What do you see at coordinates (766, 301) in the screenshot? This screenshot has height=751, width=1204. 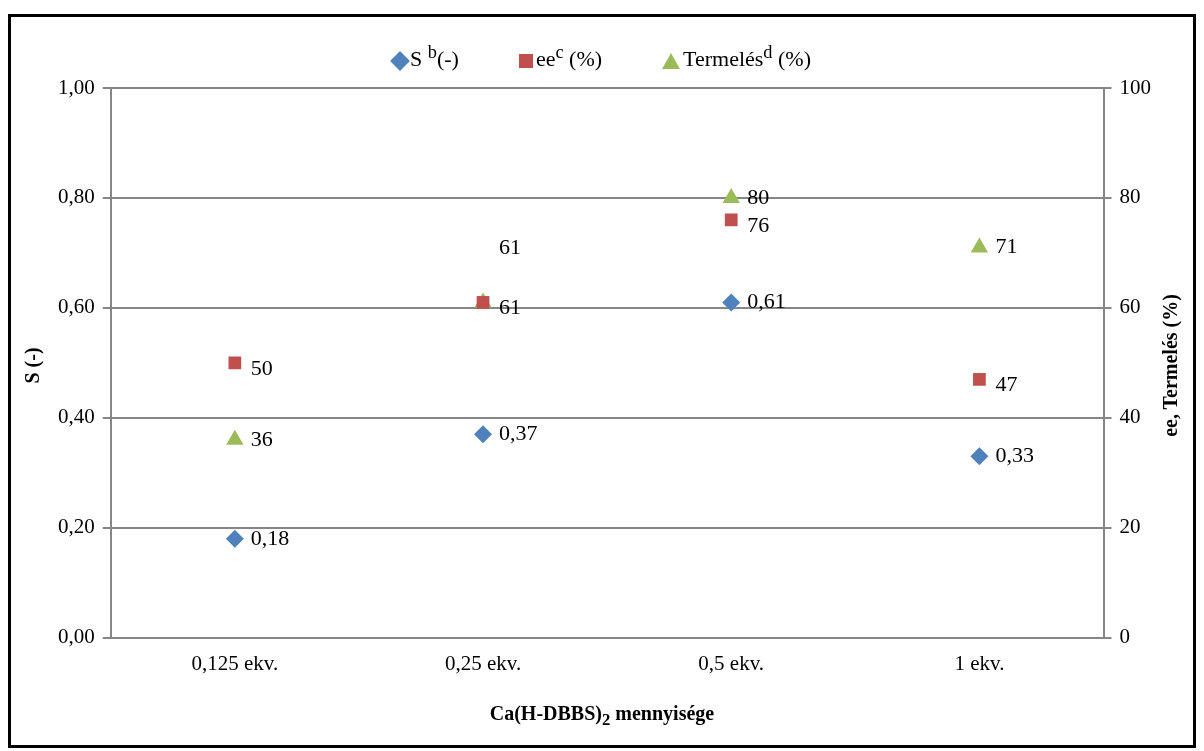 I see `data-label: 0,61` at bounding box center [766, 301].